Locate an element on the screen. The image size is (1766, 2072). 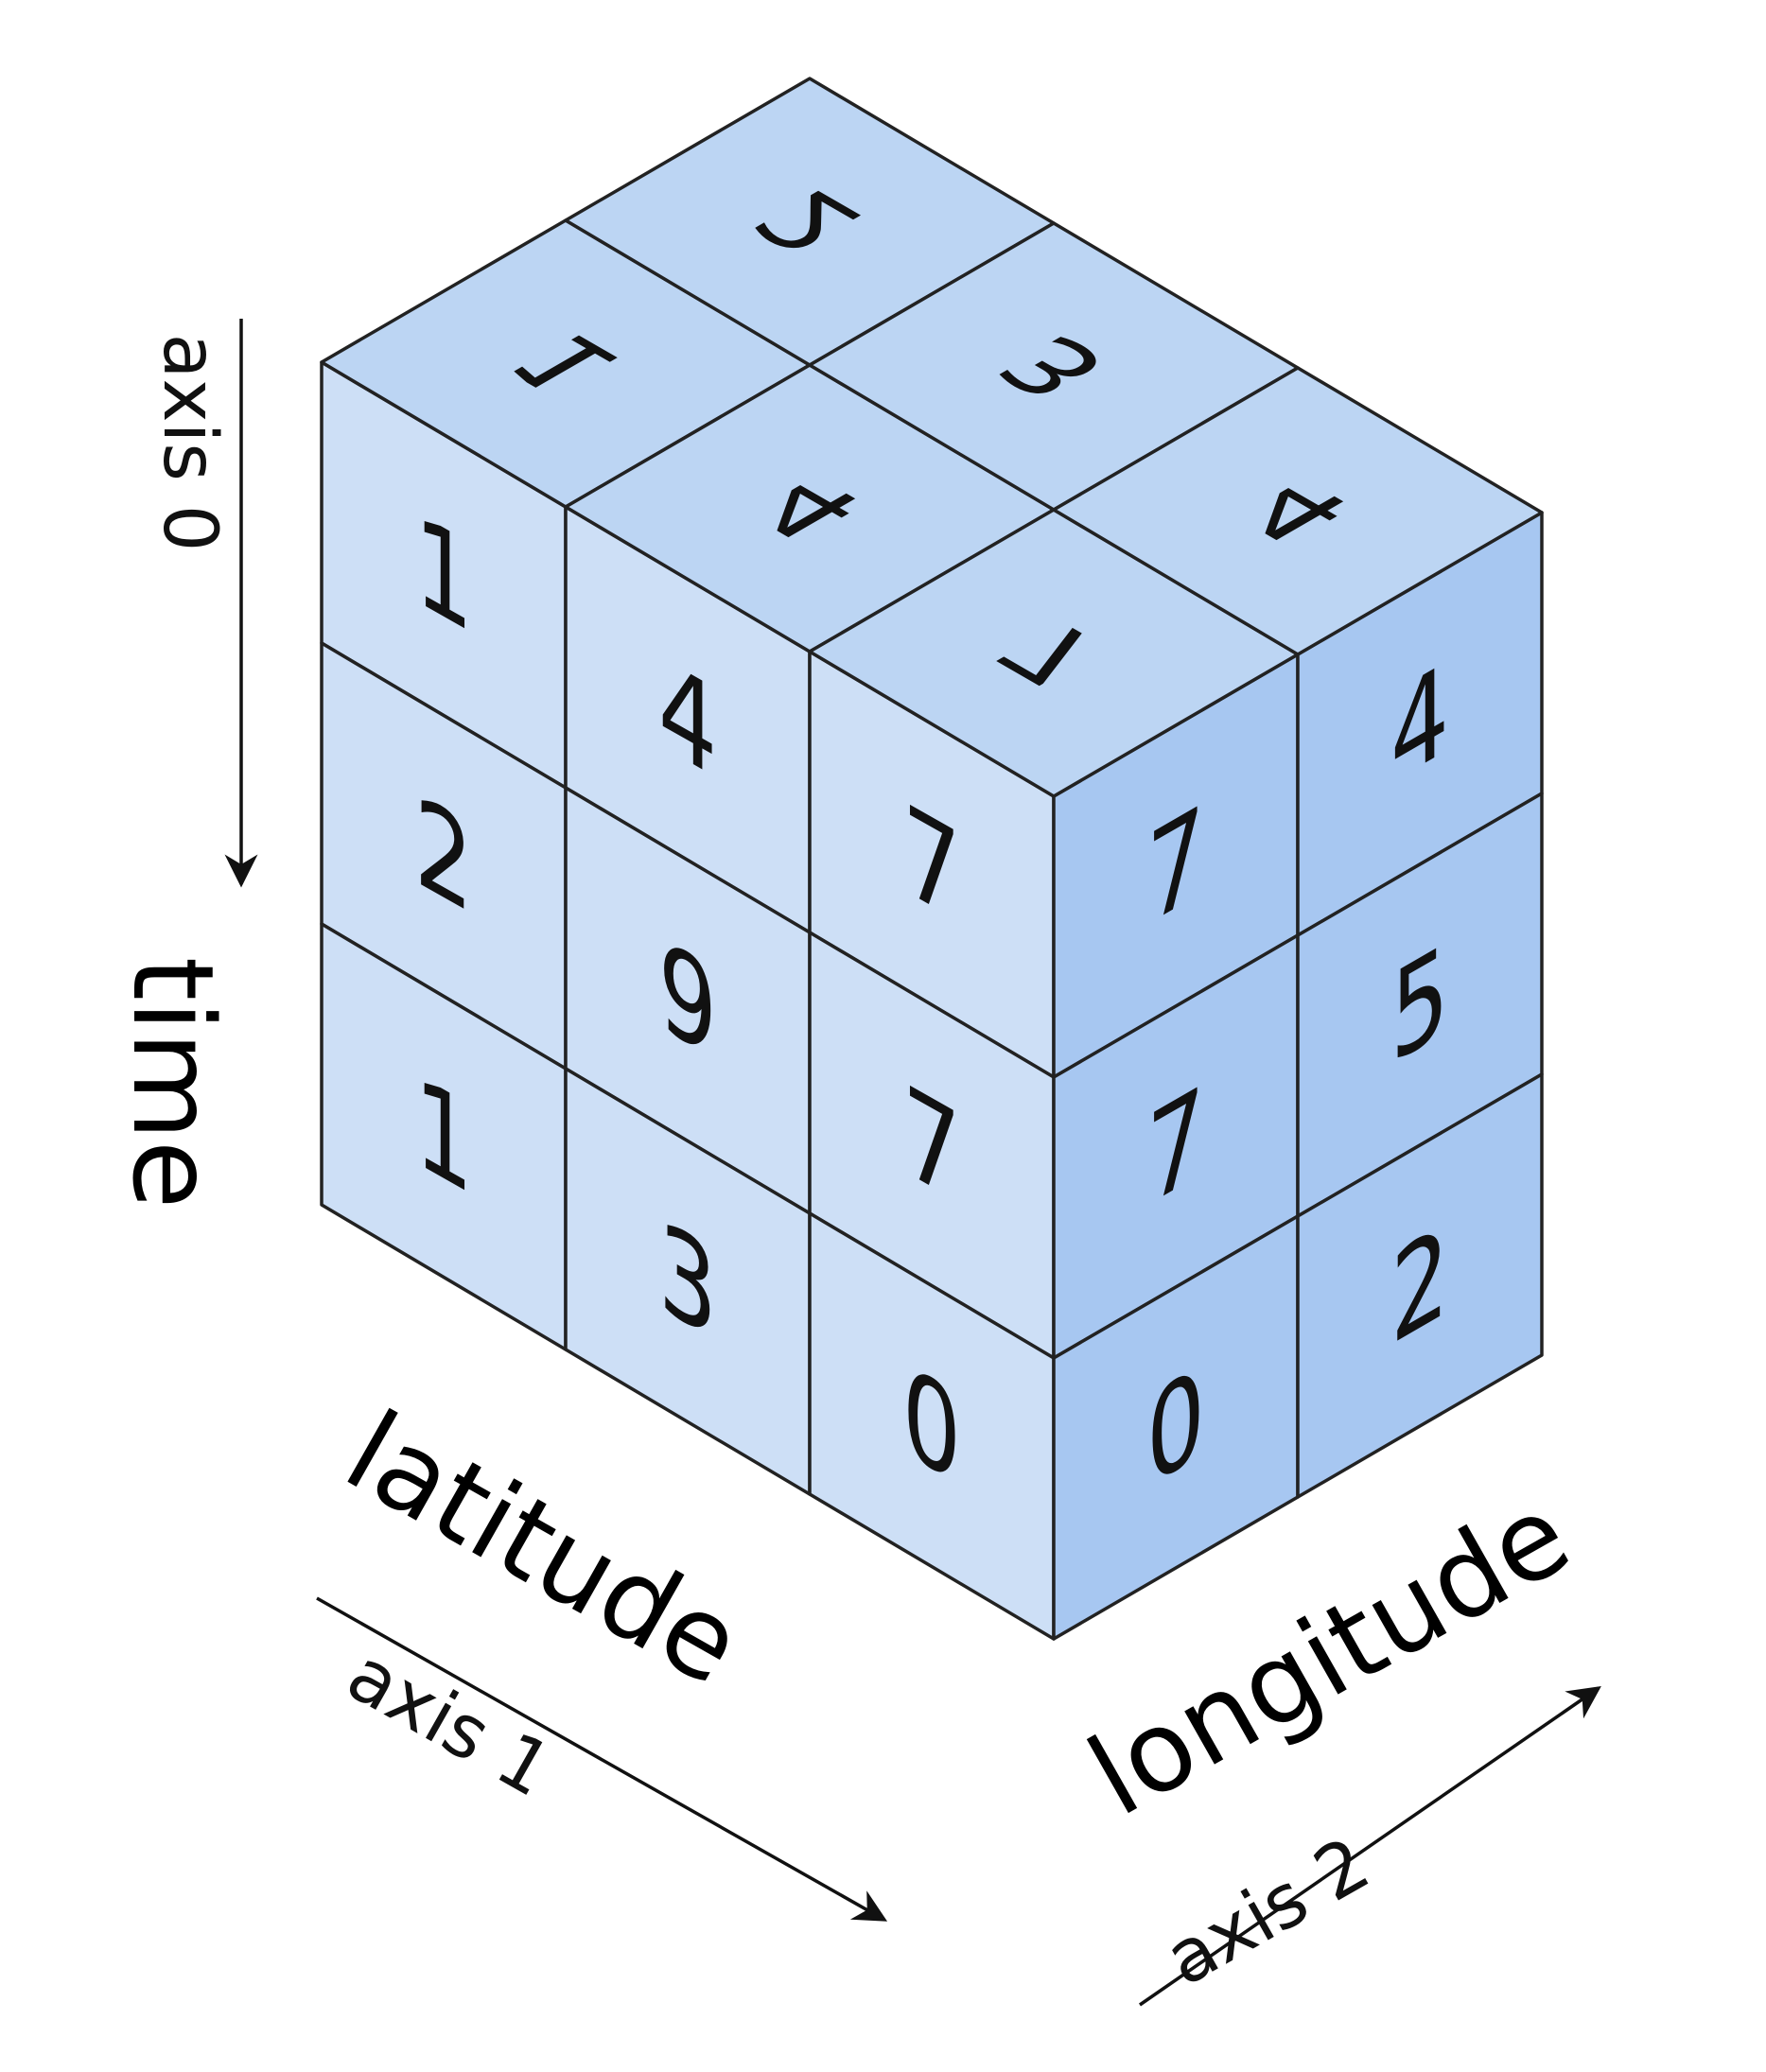
axis2-arrow is located at coordinates (1370, 1846).